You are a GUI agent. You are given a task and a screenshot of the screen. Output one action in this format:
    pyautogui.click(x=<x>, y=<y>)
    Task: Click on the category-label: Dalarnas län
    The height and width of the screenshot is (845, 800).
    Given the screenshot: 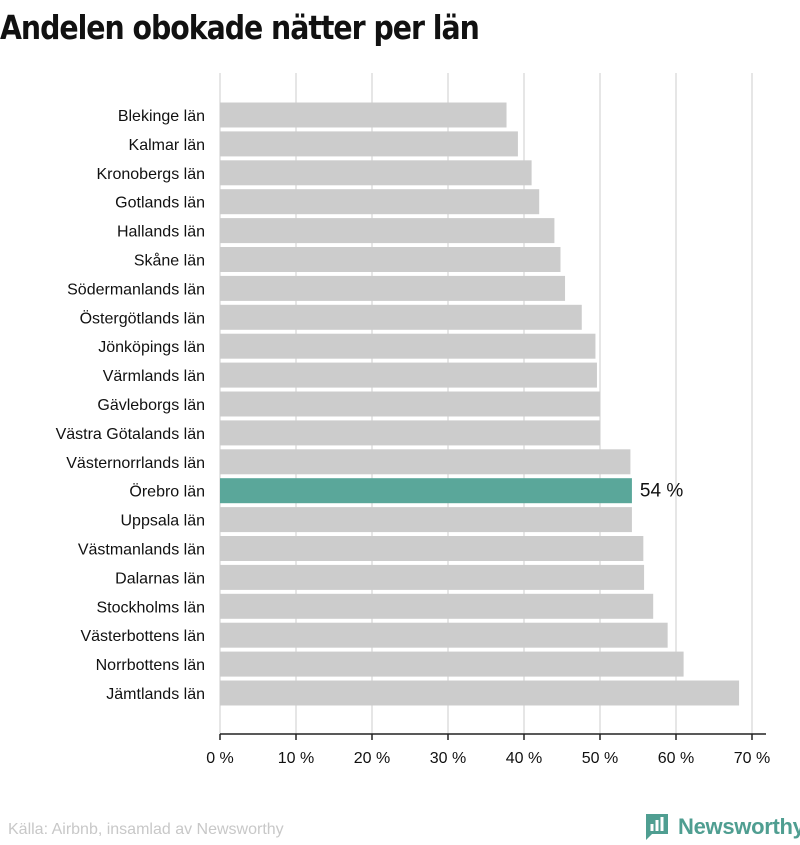 What is the action you would take?
    pyautogui.click(x=160, y=578)
    